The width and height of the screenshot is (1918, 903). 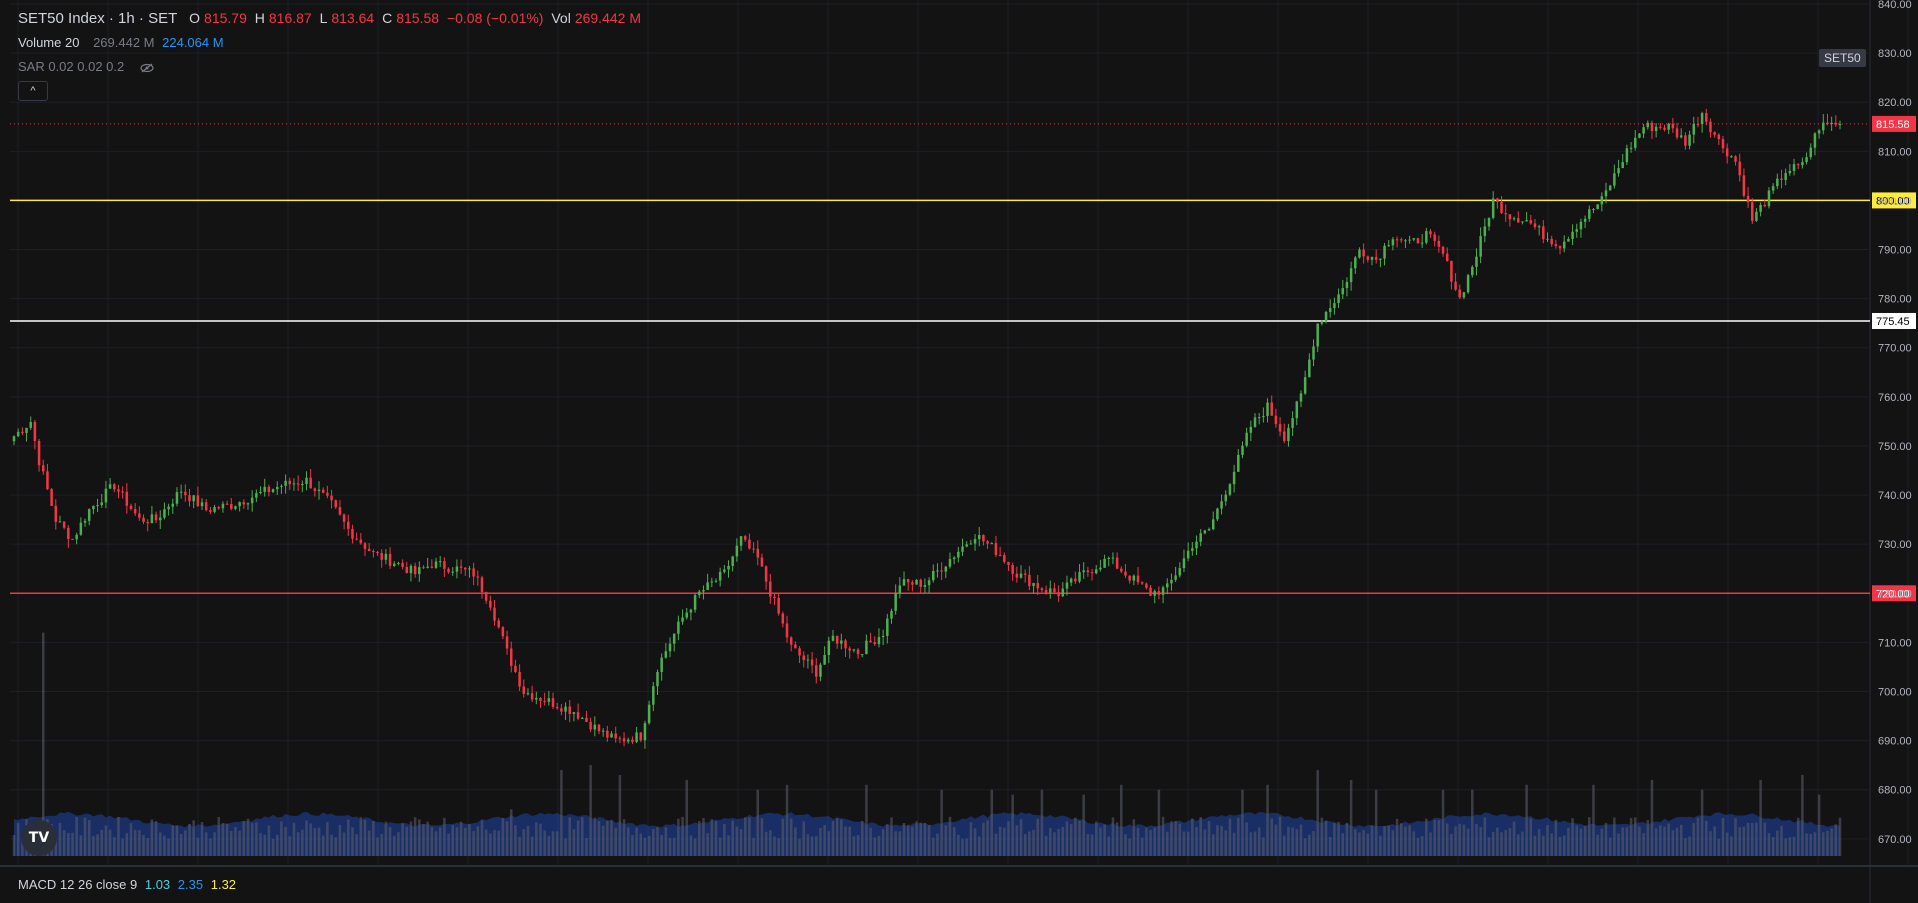 What do you see at coordinates (129, 884) in the screenshot?
I see `macd-legend: MACD 12 26 close 9 1.03 2.35 1.32` at bounding box center [129, 884].